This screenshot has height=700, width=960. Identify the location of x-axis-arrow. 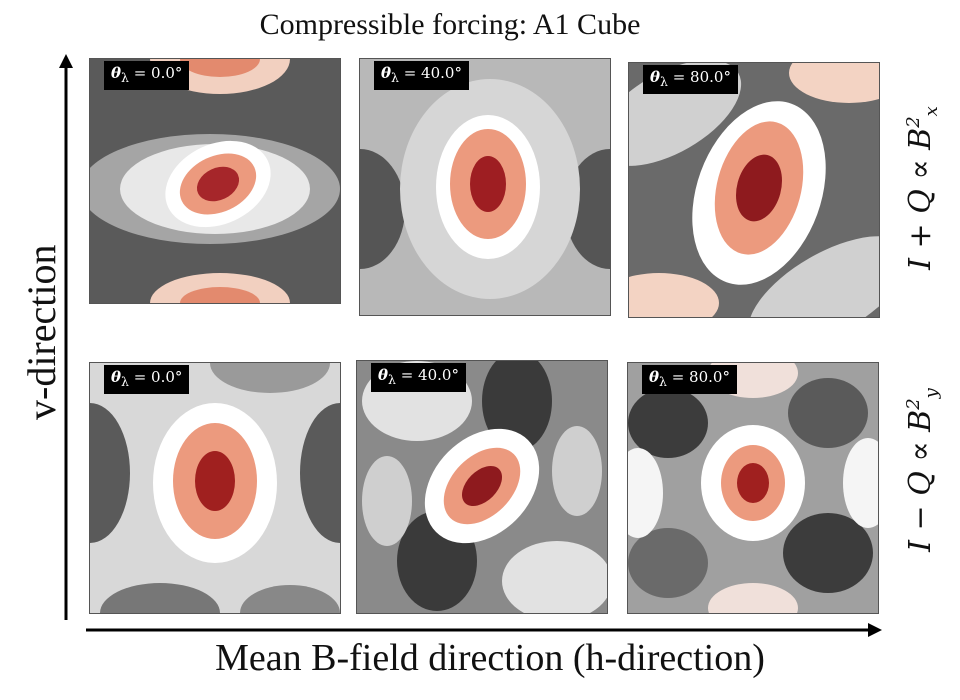
(484, 630).